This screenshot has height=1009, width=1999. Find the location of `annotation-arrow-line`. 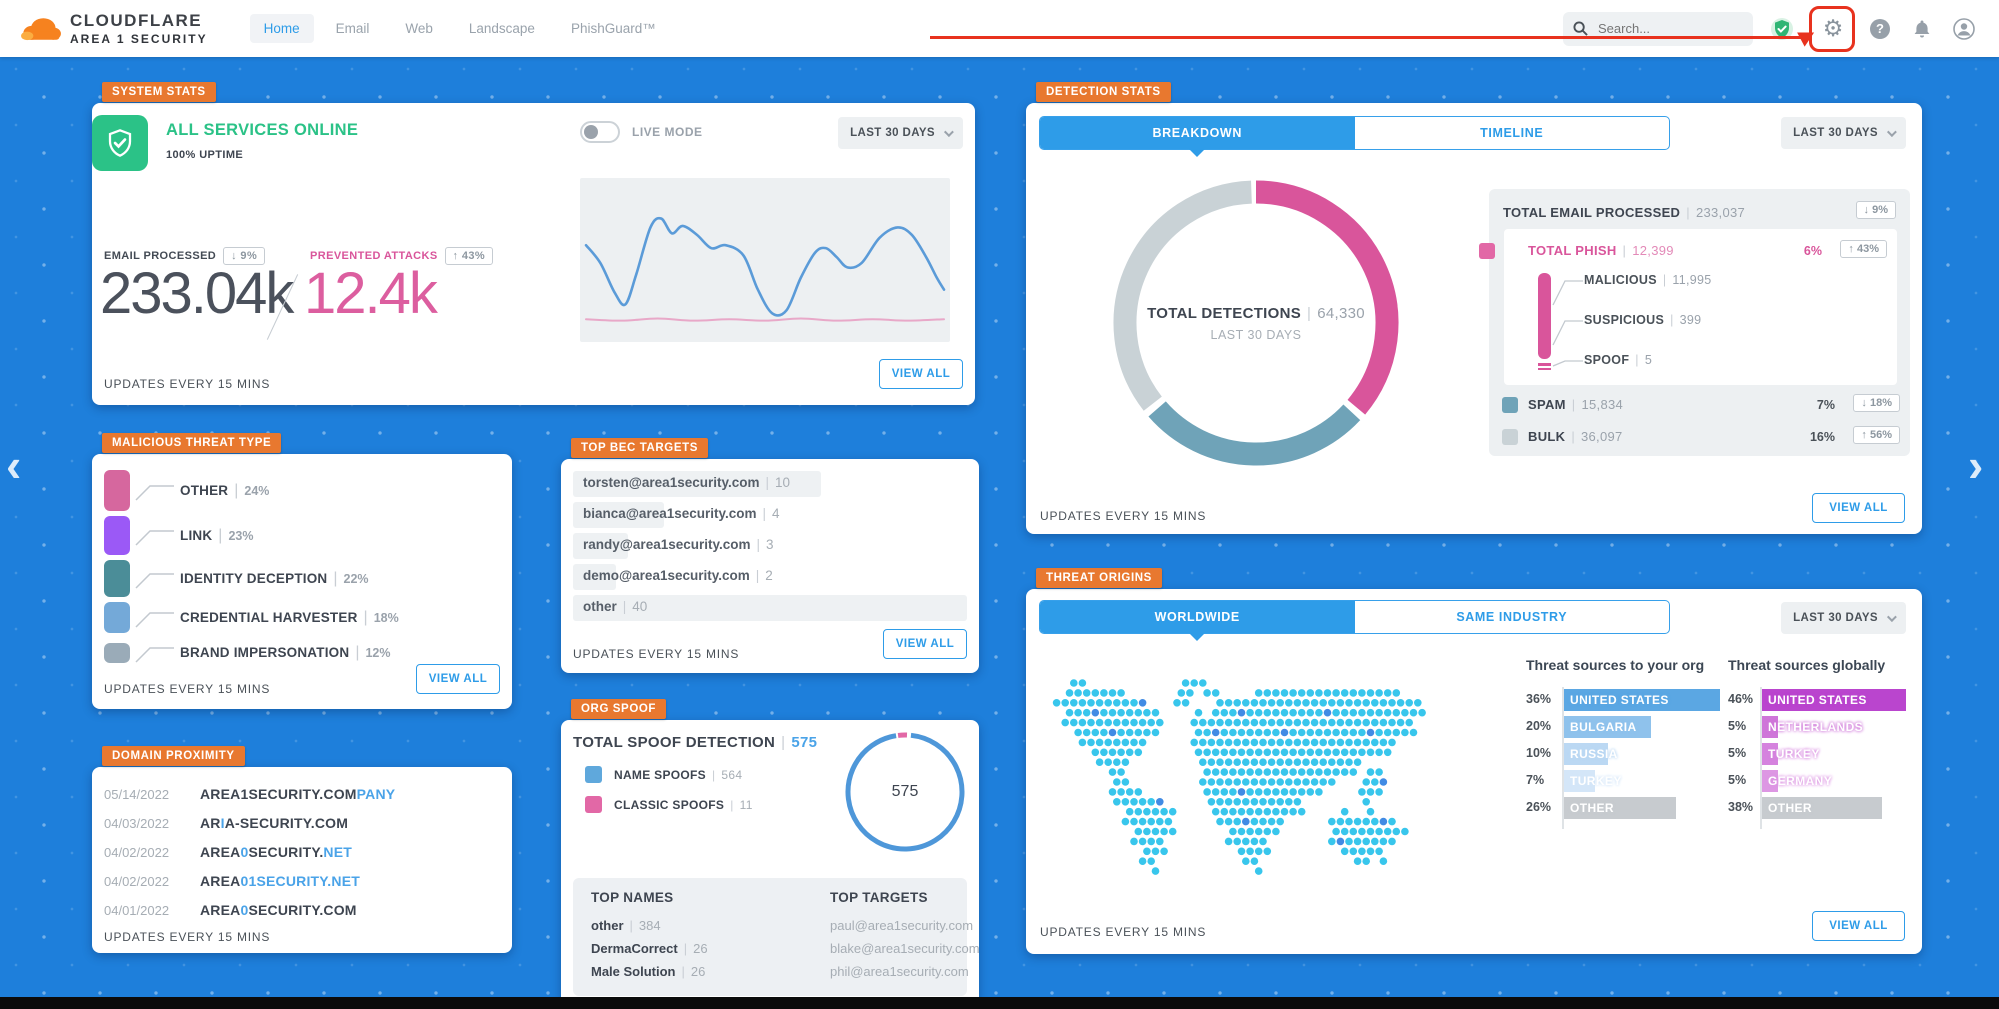

annotation-arrow-line is located at coordinates (1369, 37).